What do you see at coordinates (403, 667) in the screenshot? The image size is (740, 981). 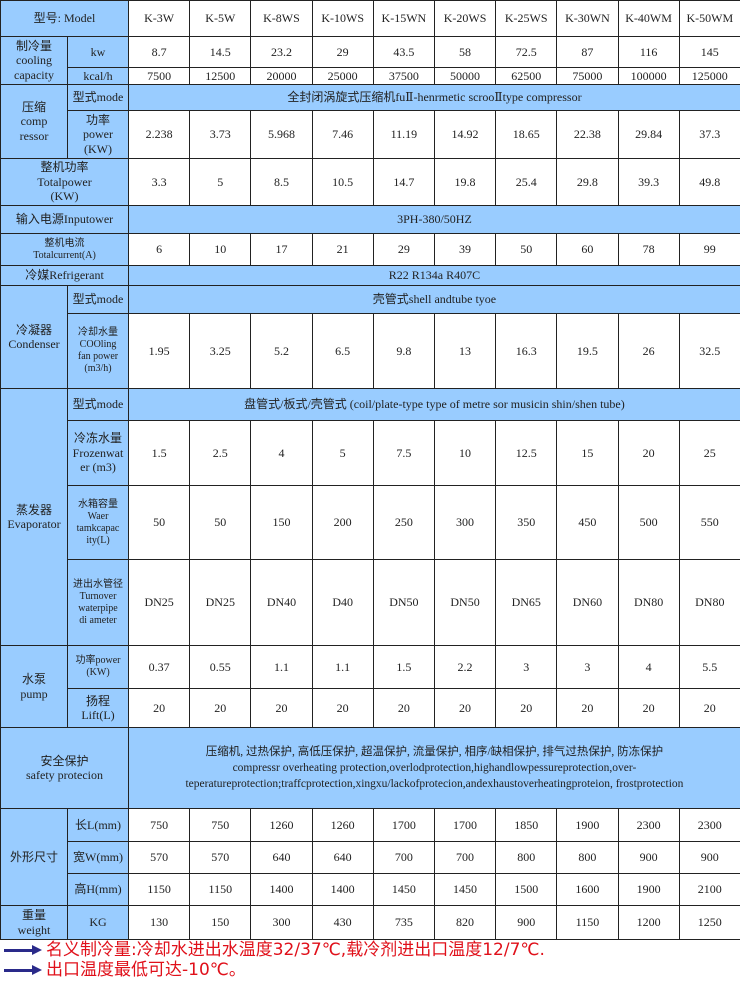 I see `value-cell: 1.5` at bounding box center [403, 667].